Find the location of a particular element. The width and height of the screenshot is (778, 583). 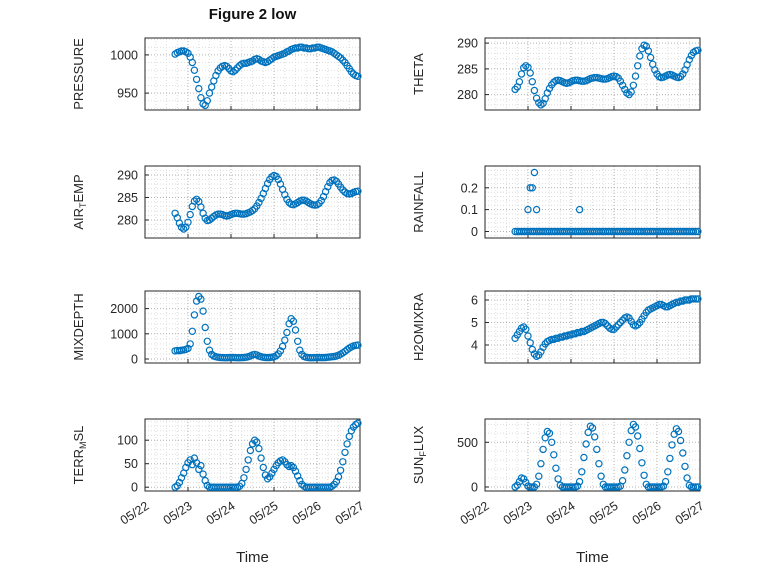

axes-box is located at coordinates (592, 74).